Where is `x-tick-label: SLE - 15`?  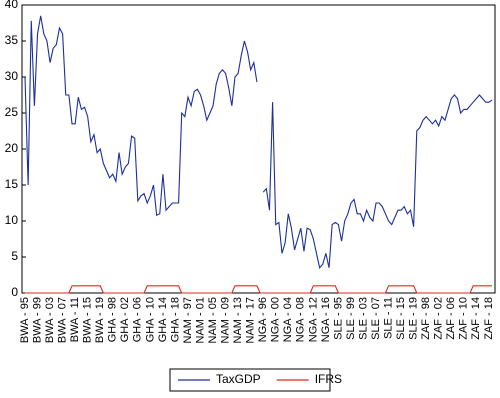
x-tick-label: SLE - 15 is located at coordinates (401, 318).